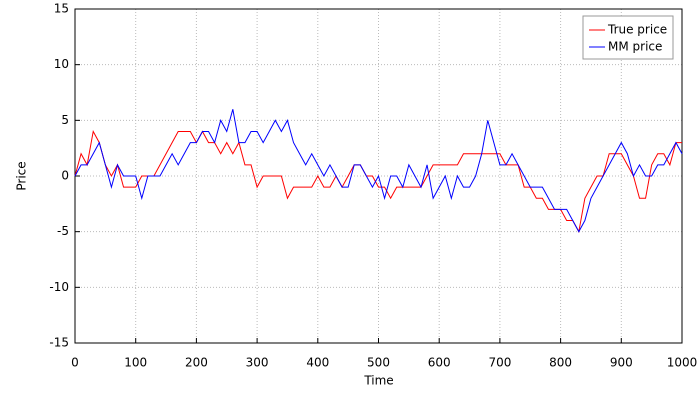  I want to click on x-tick-label: 700, so click(499, 363).